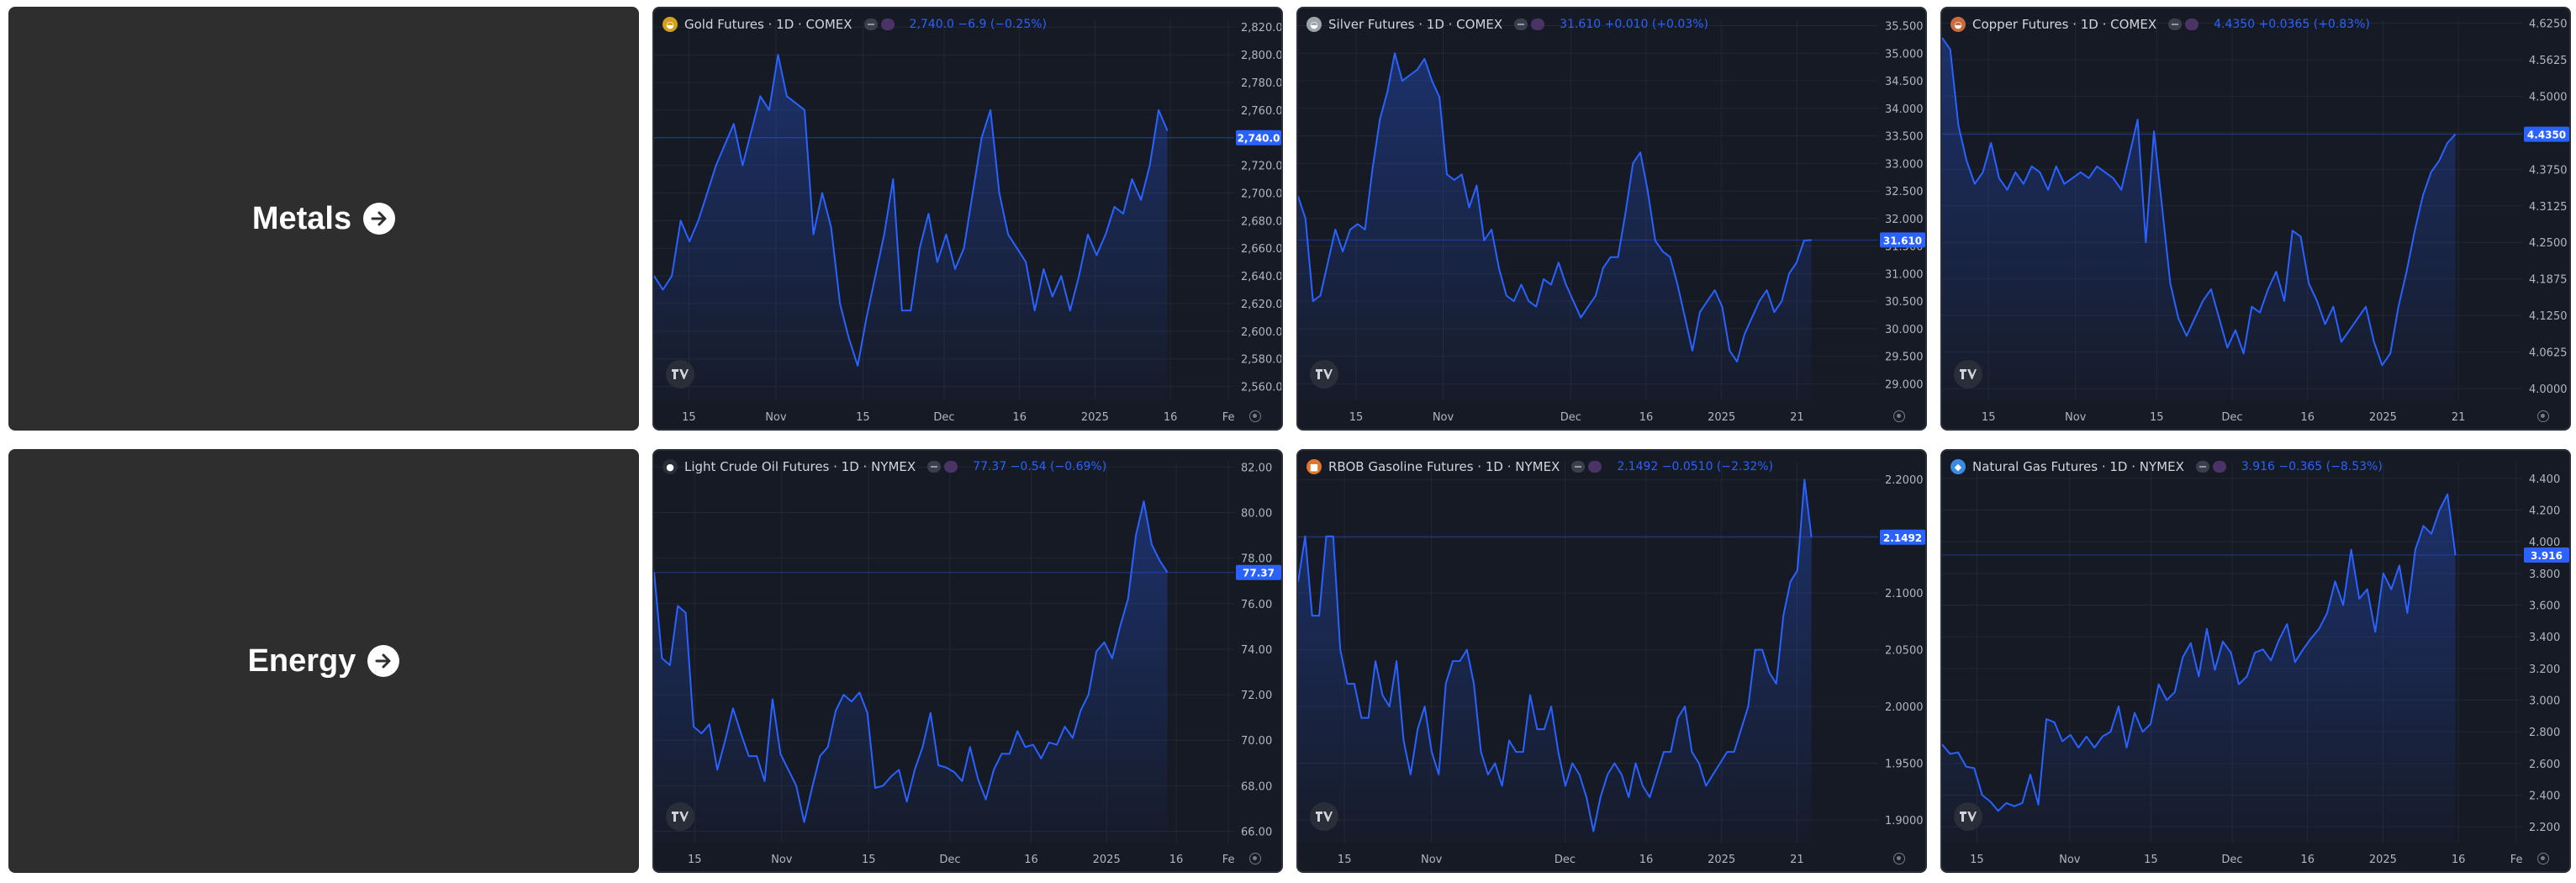  Describe the element at coordinates (1228, 417) in the screenshot. I see `x-tick-label: Fe` at that location.